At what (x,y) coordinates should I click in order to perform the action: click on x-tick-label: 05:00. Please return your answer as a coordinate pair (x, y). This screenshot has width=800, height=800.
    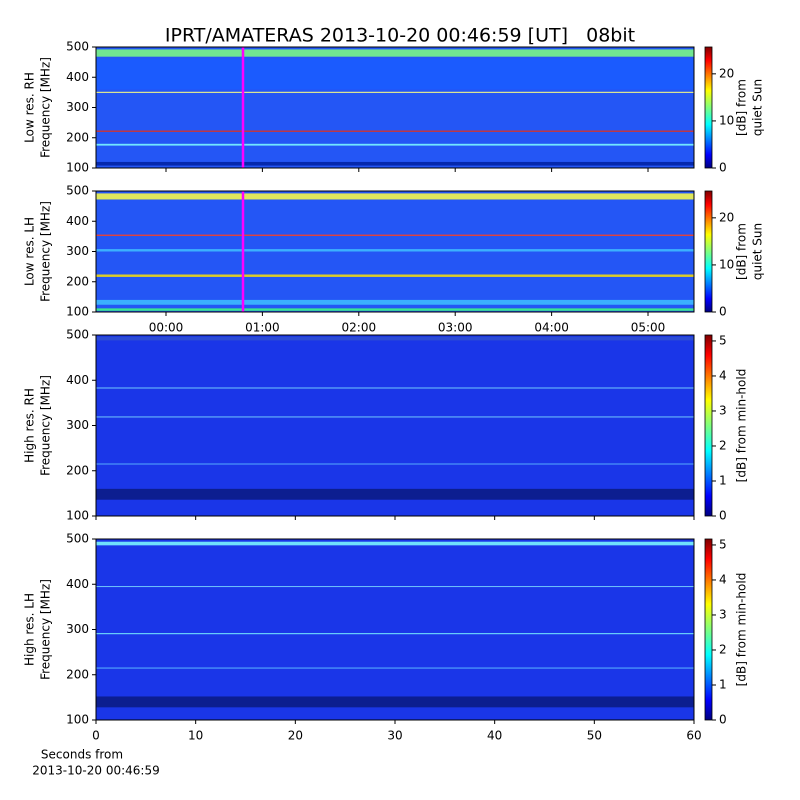
    Looking at the image, I should click on (648, 328).